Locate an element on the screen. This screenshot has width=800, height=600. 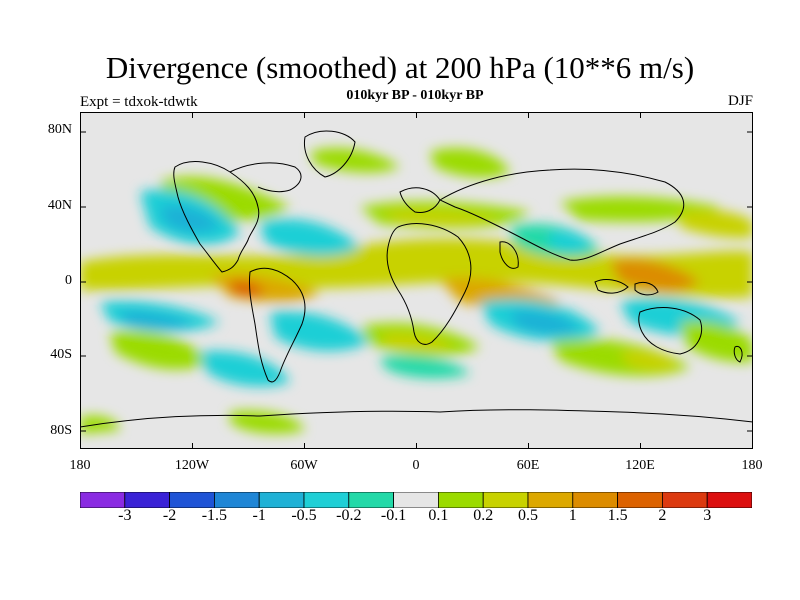
colorbar-label: 0.1 is located at coordinates (438, 515).